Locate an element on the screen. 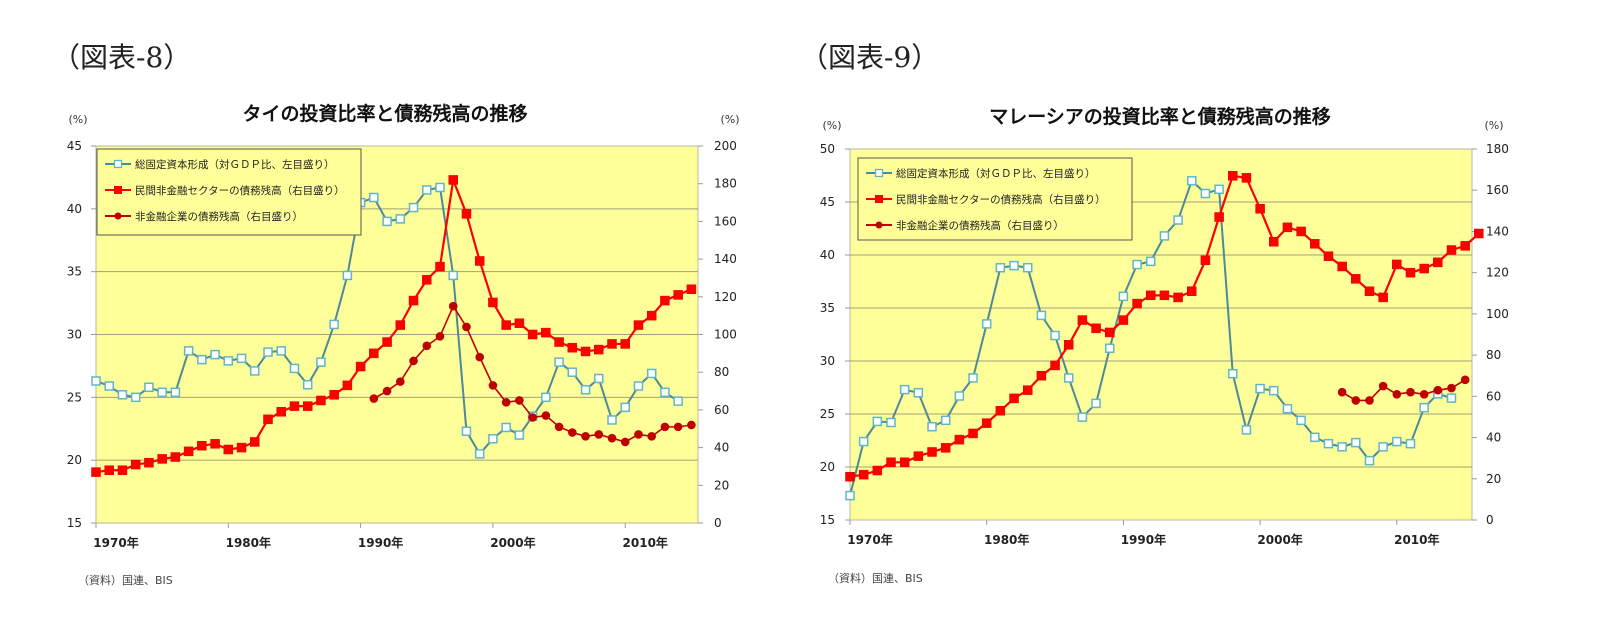 This screenshot has width=1605, height=617. right-tick-label: 80 is located at coordinates (1493, 355).